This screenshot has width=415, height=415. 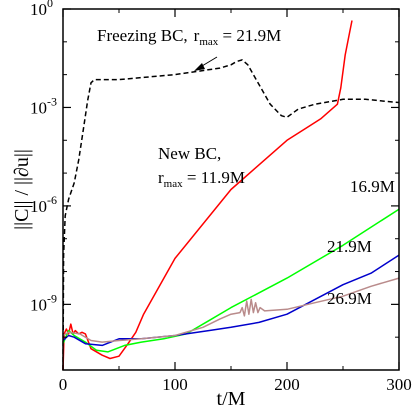 What do you see at coordinates (189, 37) in the screenshot?
I see `freezing-bc-label: Freezing BC, rmax = 21.9M` at bounding box center [189, 37].